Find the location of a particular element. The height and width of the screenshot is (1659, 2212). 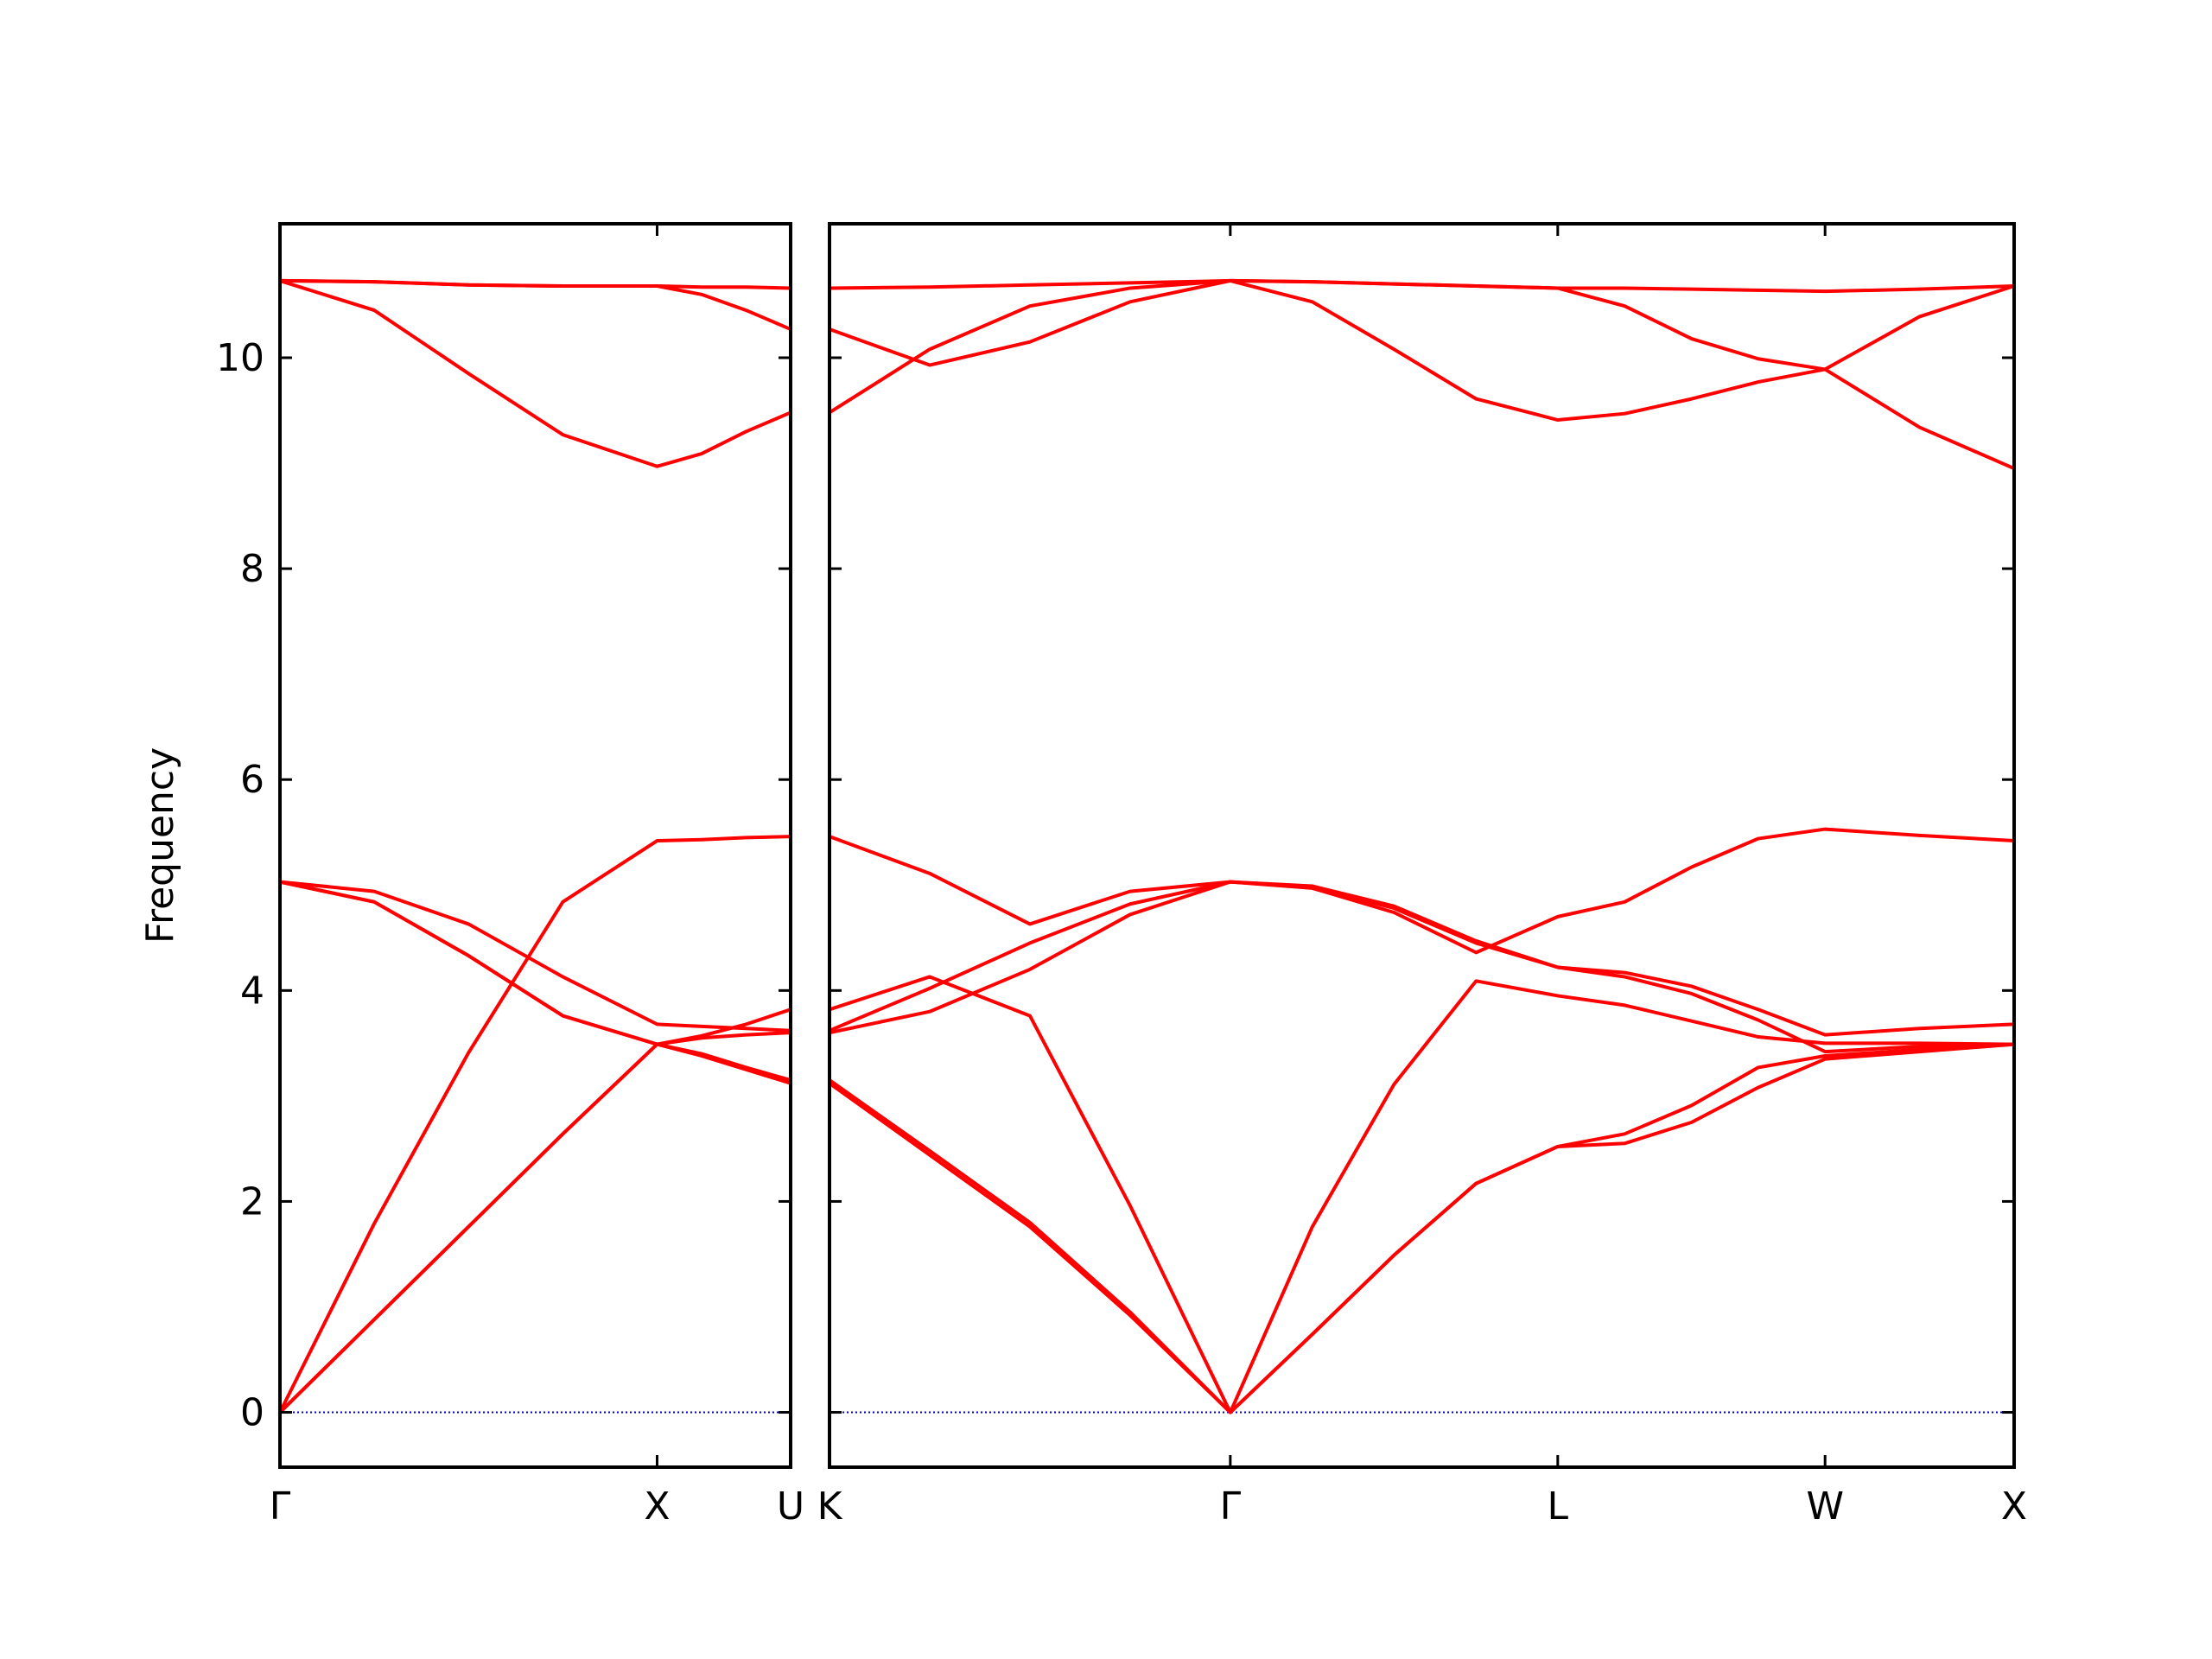

y-tick-label: 0 is located at coordinates (252, 1413).